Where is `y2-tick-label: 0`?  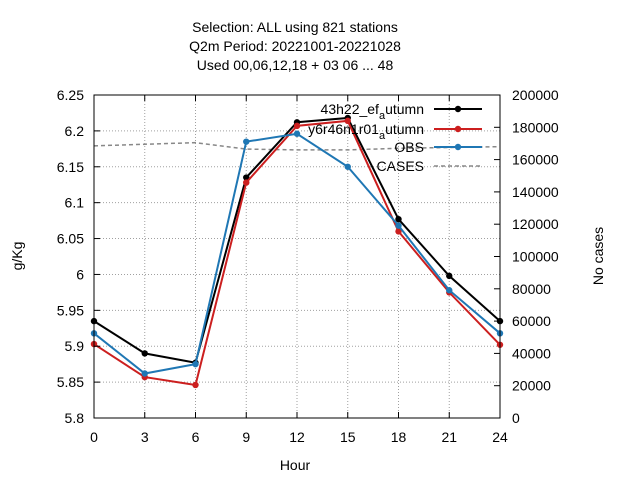
y2-tick-label: 0 is located at coordinates (516, 418).